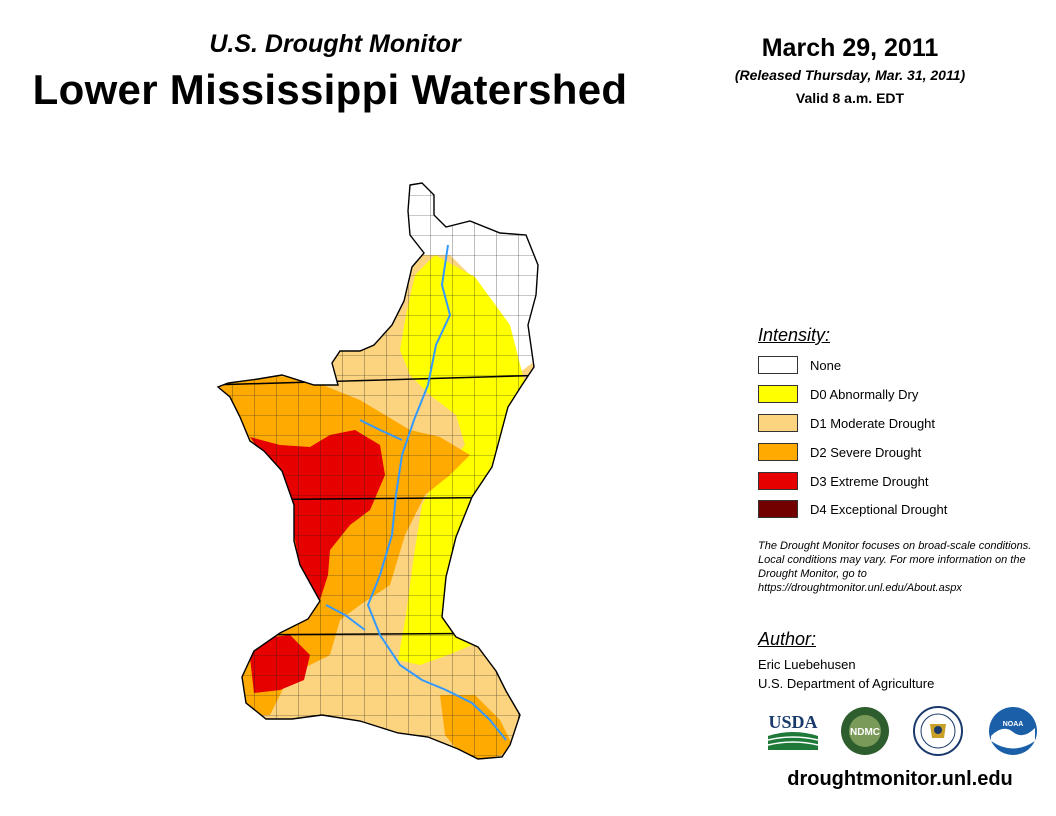 The width and height of the screenshot is (1056, 816). Describe the element at coordinates (850, 98) in the screenshot. I see `valid-time: Valid 8 a.m. EDT` at that location.